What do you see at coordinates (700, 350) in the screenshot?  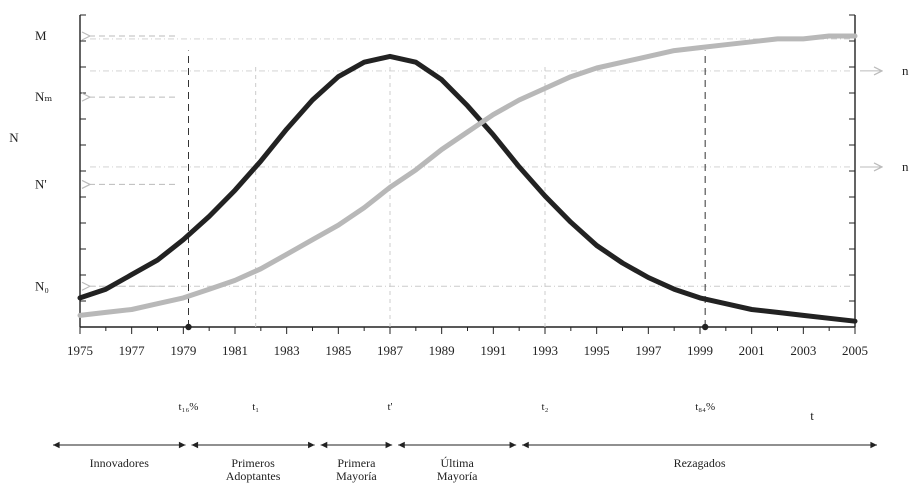 I see `x-tick-label: 1999` at bounding box center [700, 350].